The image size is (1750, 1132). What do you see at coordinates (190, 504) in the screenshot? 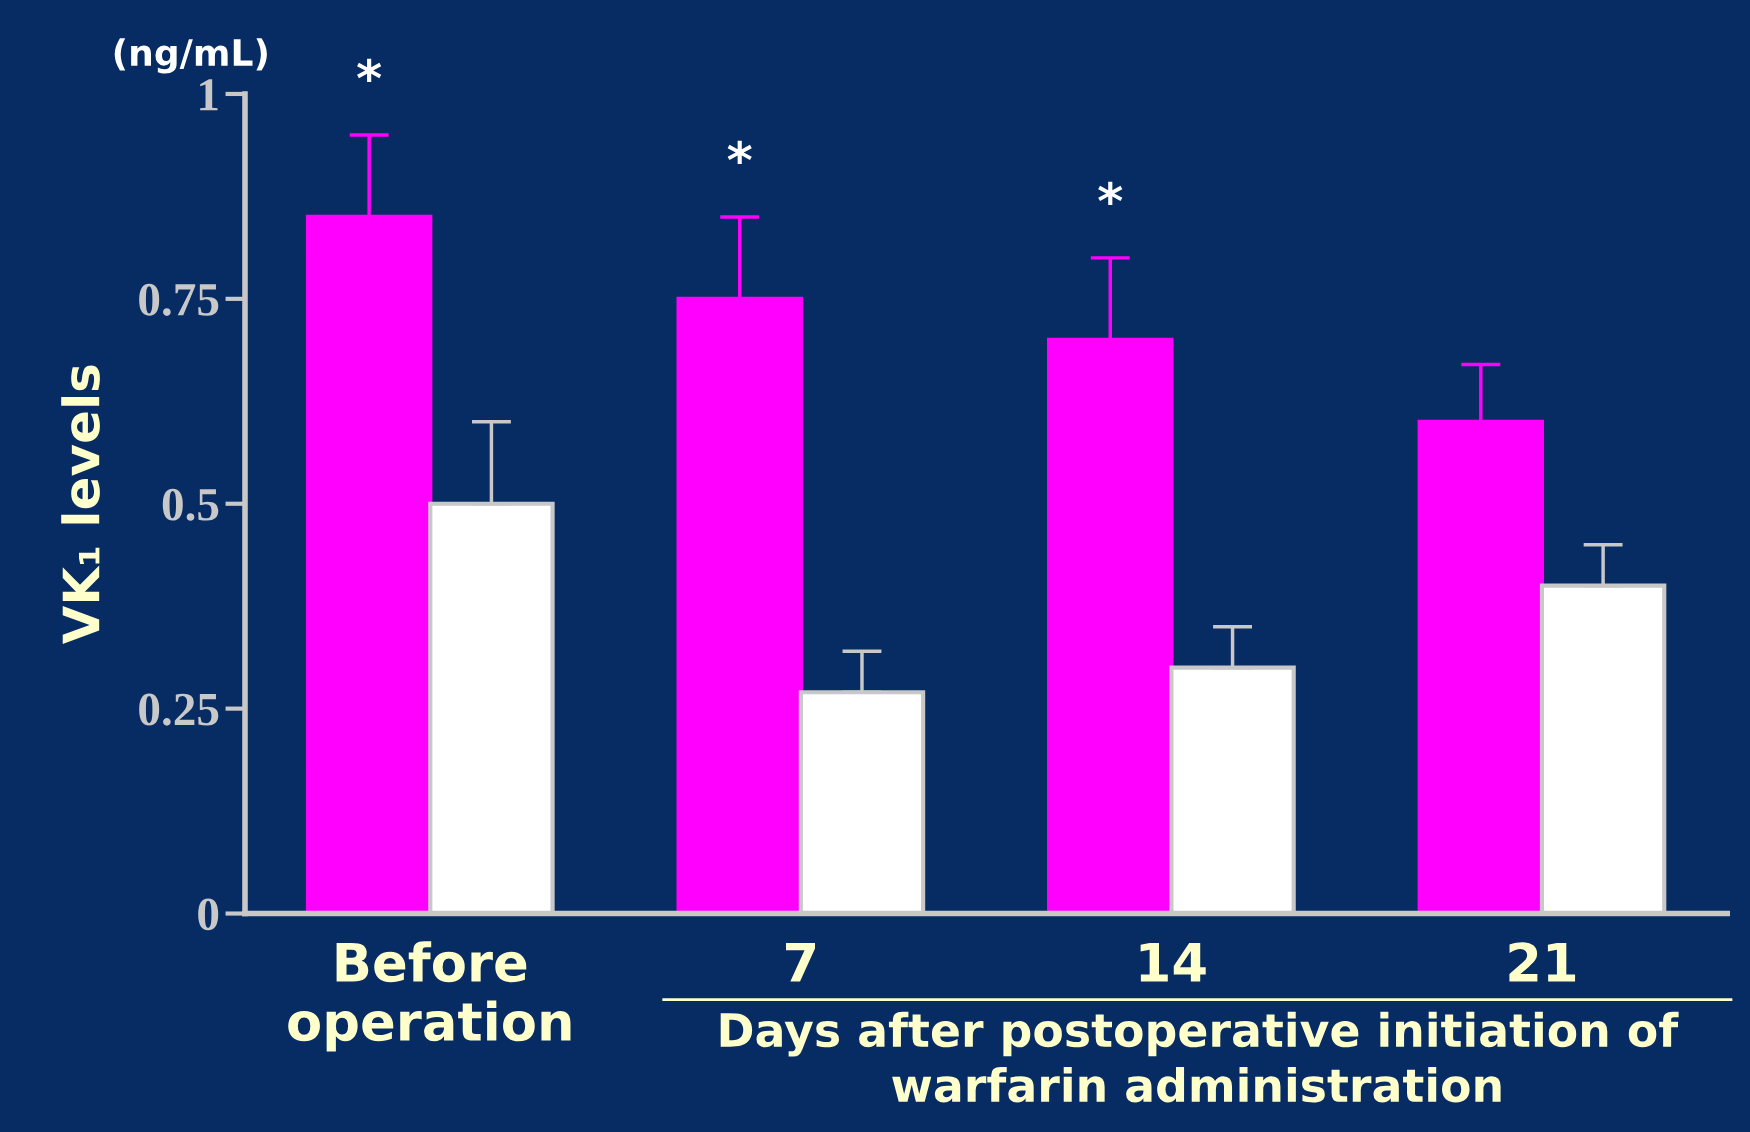
I see `y-tick-label: 0.5` at bounding box center [190, 504].